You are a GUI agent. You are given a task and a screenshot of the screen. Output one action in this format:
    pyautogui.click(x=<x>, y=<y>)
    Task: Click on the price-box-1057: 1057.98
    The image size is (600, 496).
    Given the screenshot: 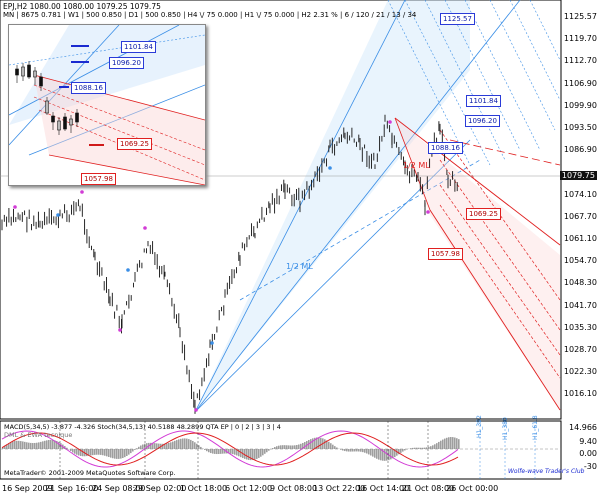 What is the action you would take?
    pyautogui.click(x=445, y=254)
    